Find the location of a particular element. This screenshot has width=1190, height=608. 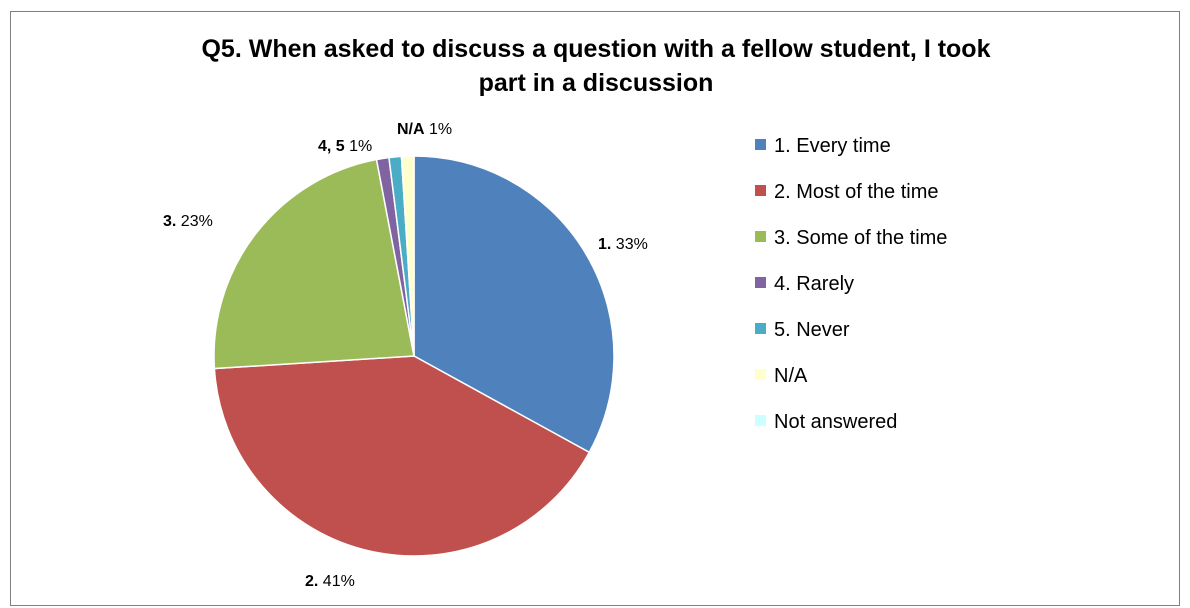

data-label-na: N/A 1% is located at coordinates (424, 129).